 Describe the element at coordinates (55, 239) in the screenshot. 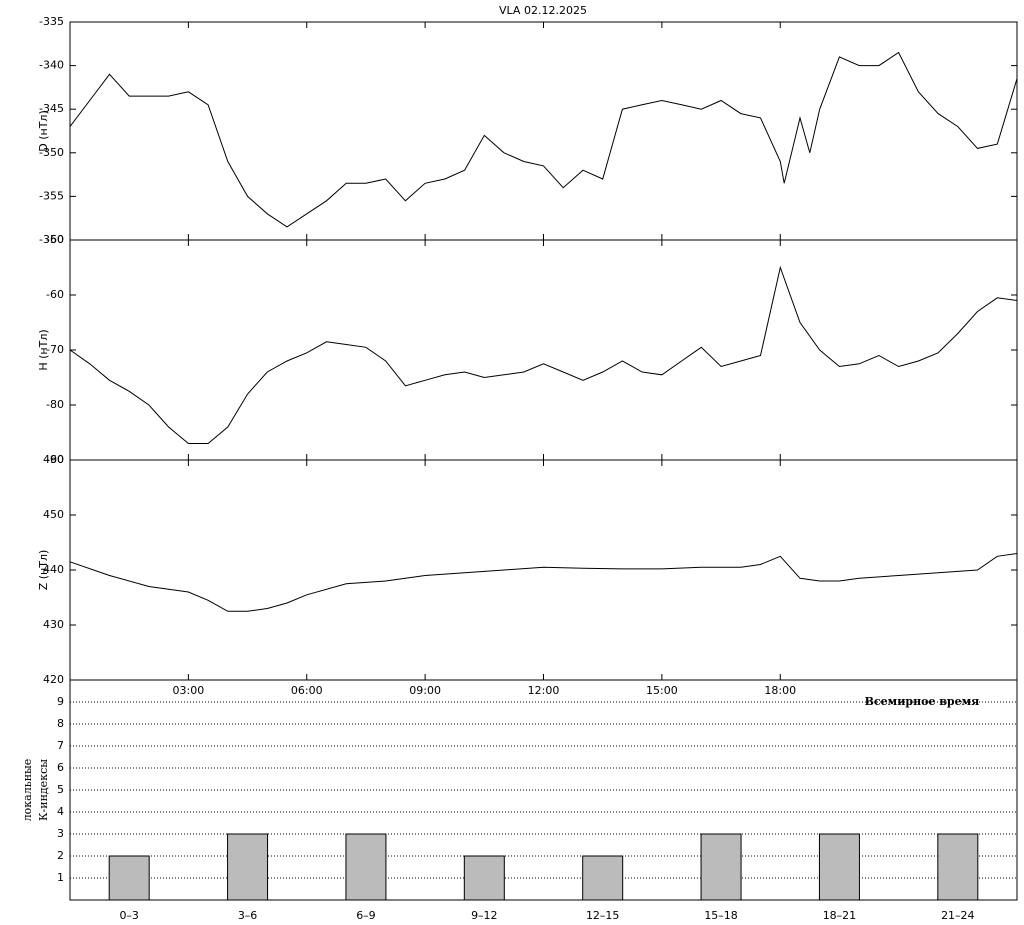

I see `y-tick-label: -50` at that location.